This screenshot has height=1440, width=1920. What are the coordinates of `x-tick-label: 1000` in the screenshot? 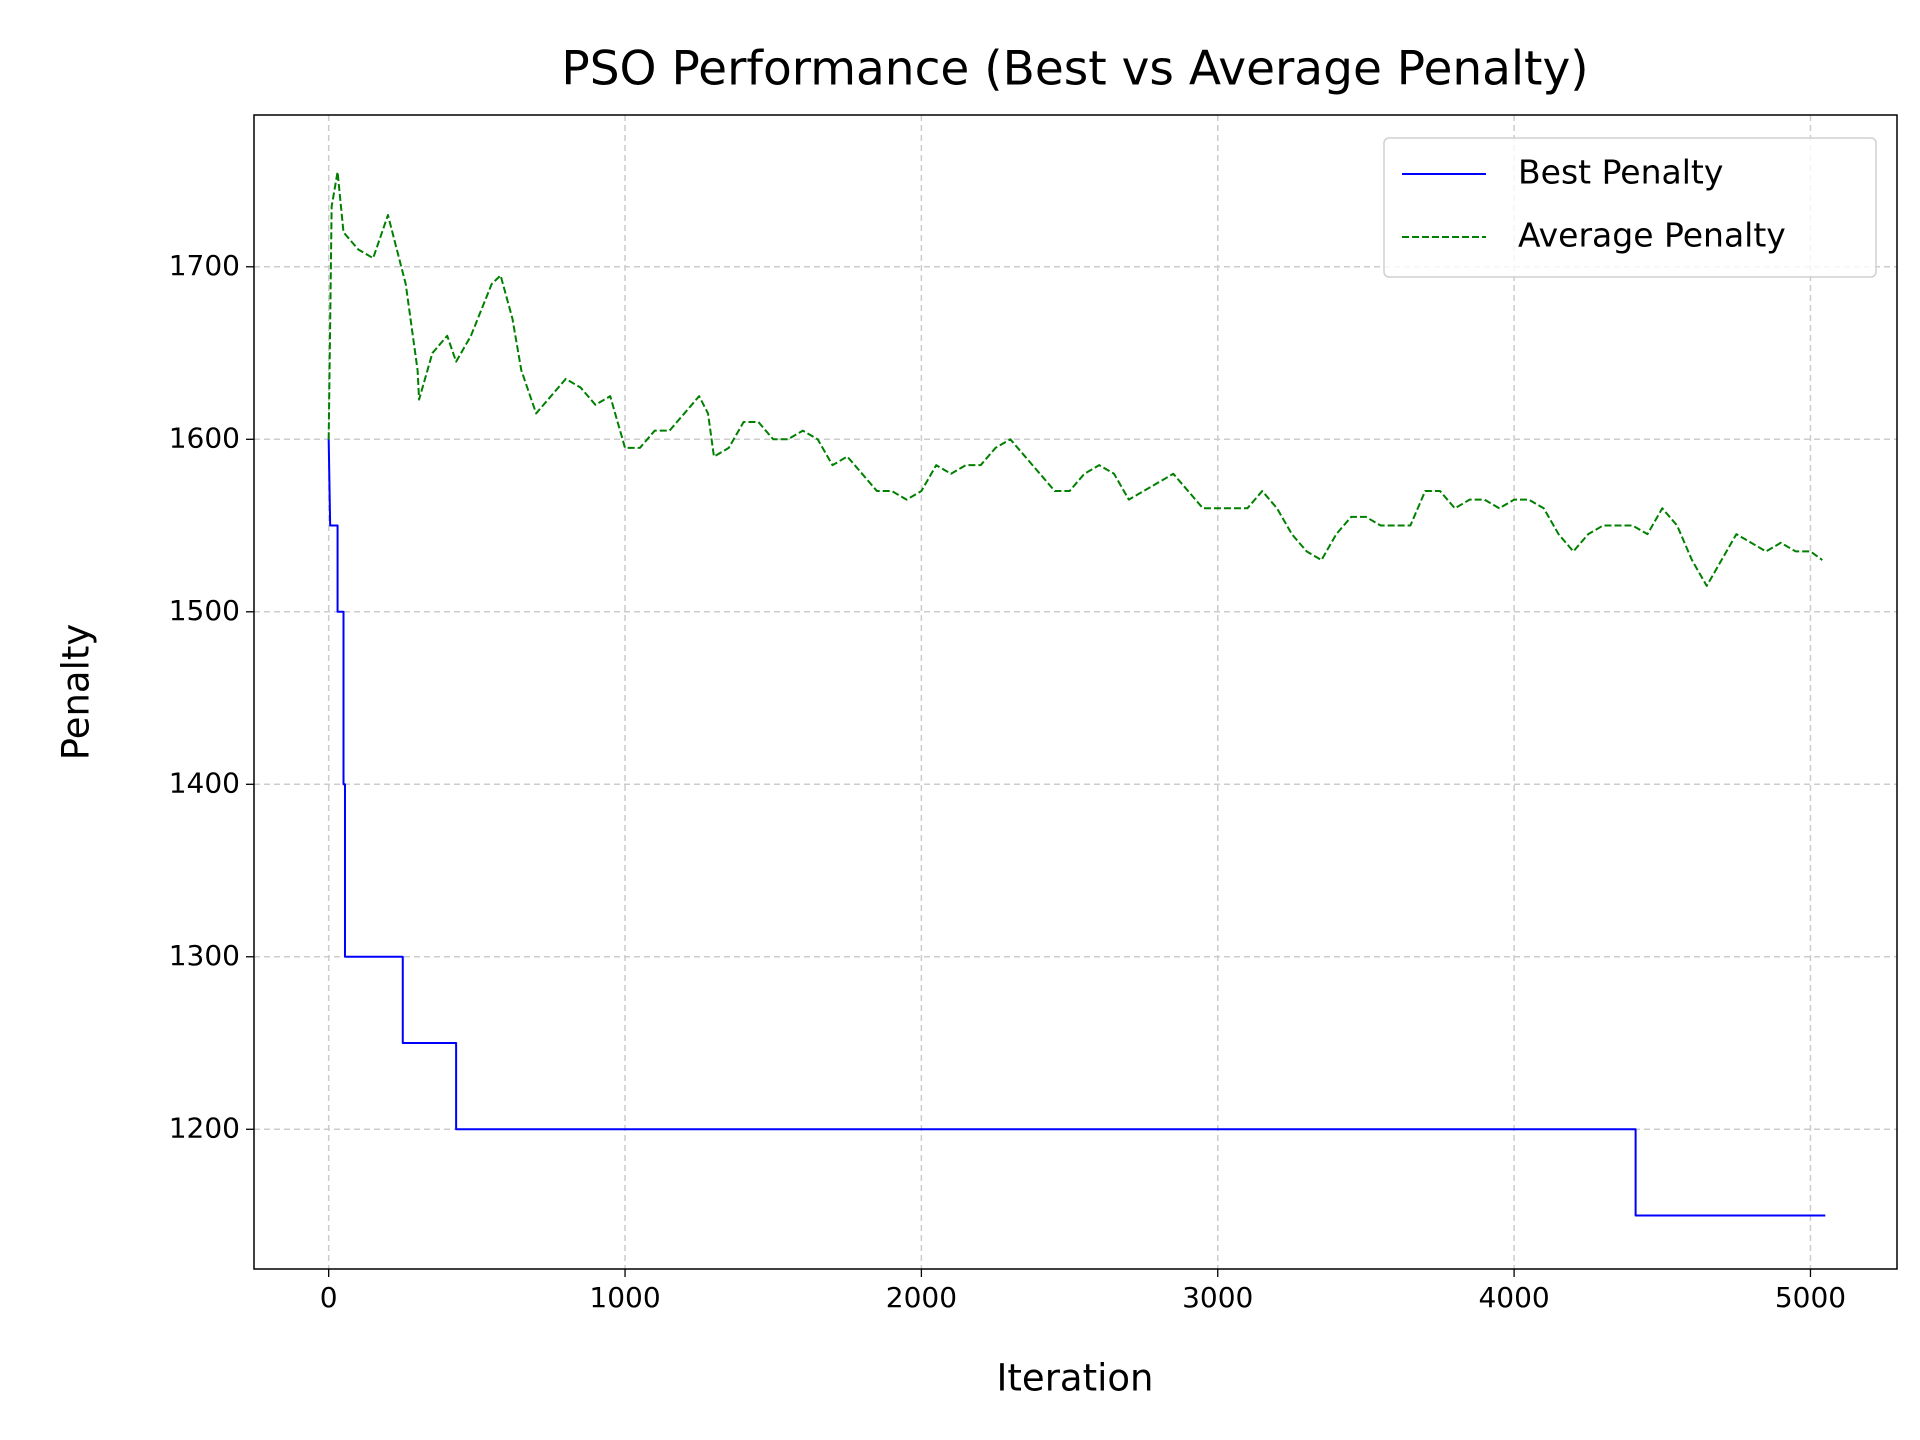 It's located at (624, 1297).